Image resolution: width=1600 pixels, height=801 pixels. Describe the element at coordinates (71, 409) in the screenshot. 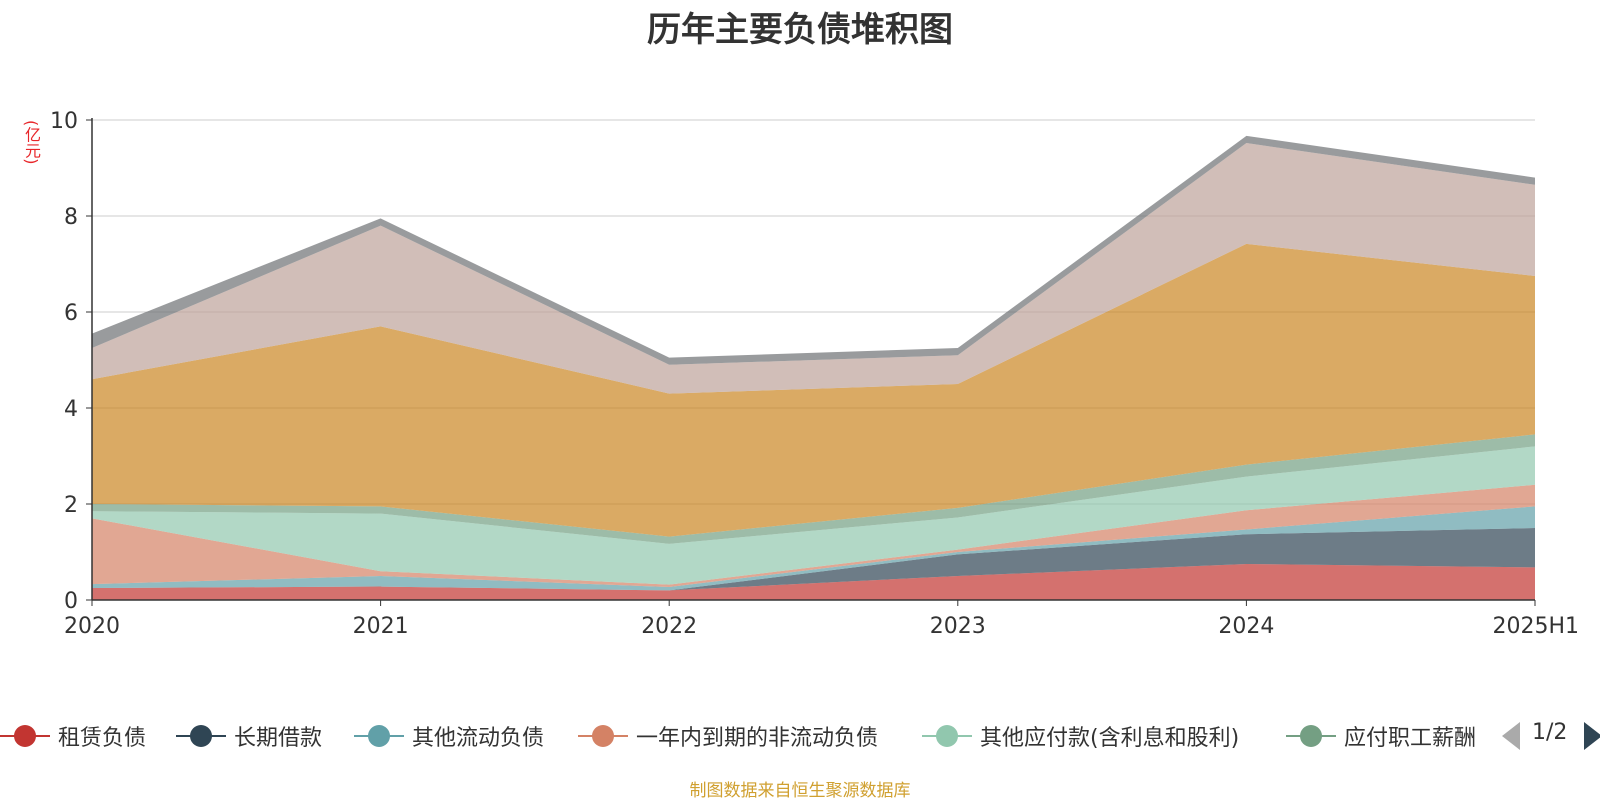

I see `y-tick-label: 4` at that location.